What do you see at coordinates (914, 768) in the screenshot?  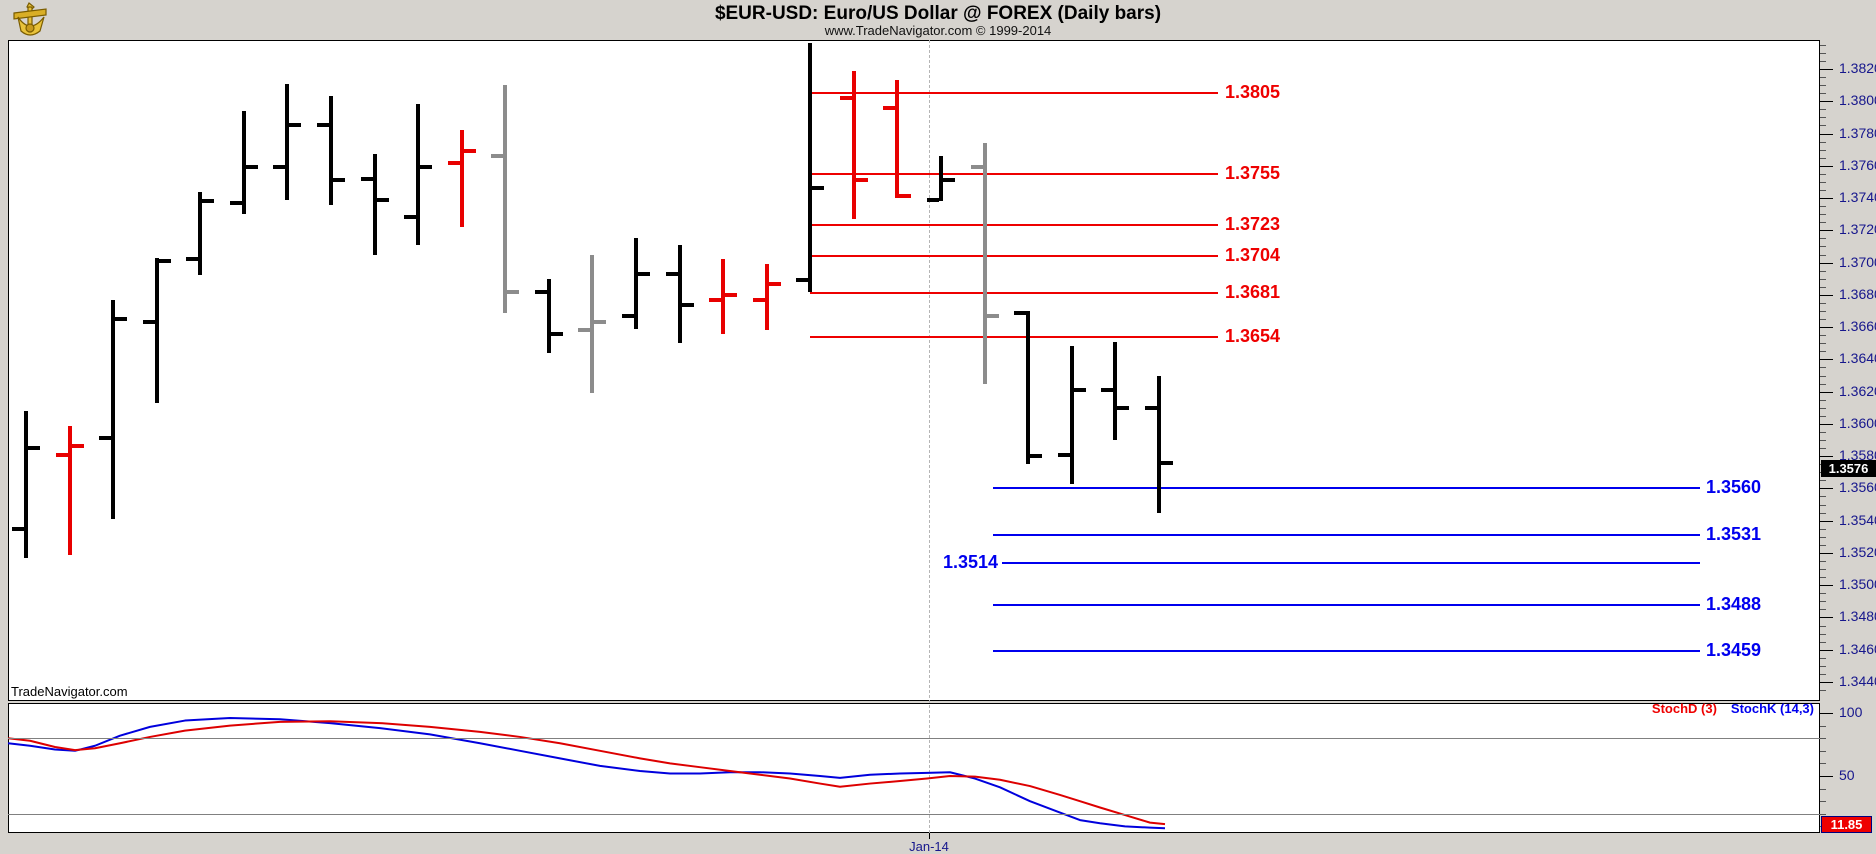 I see `stochastic-panel-plot` at bounding box center [914, 768].